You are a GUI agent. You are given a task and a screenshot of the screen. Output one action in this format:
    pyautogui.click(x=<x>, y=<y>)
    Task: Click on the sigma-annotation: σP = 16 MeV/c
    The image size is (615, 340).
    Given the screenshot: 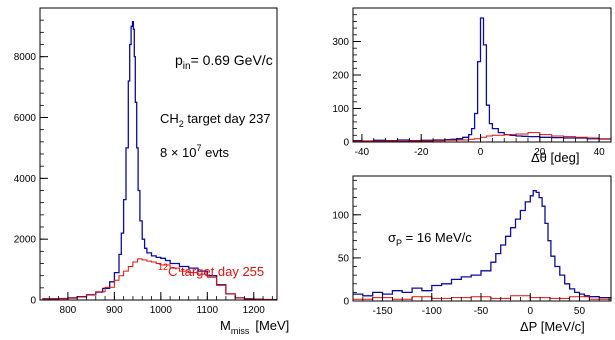 What is the action you would take?
    pyautogui.click(x=430, y=239)
    